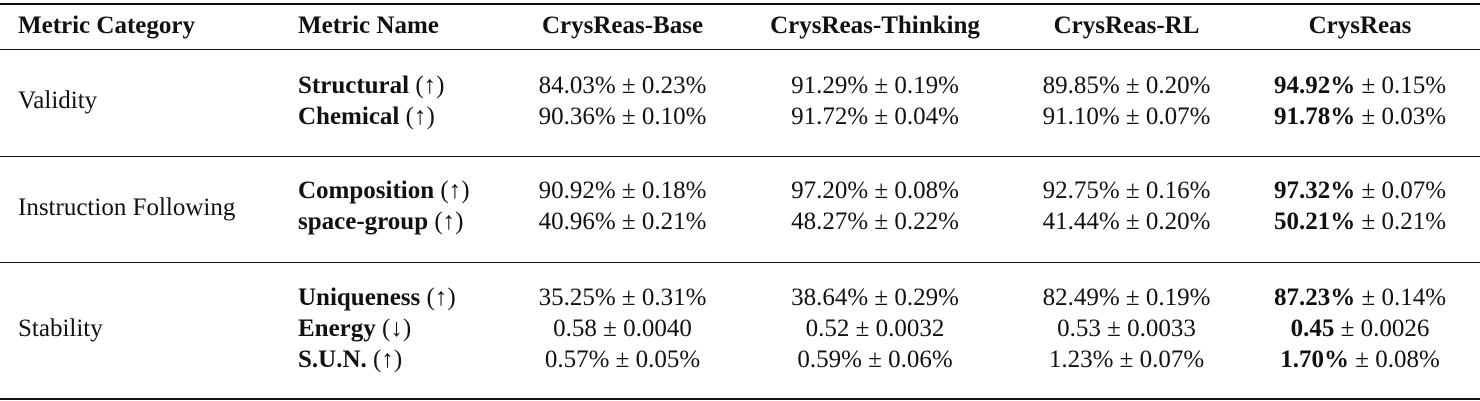 The width and height of the screenshot is (1480, 401). I want to click on value-thinking: 91.29% ± 0.19%, so click(875, 85).